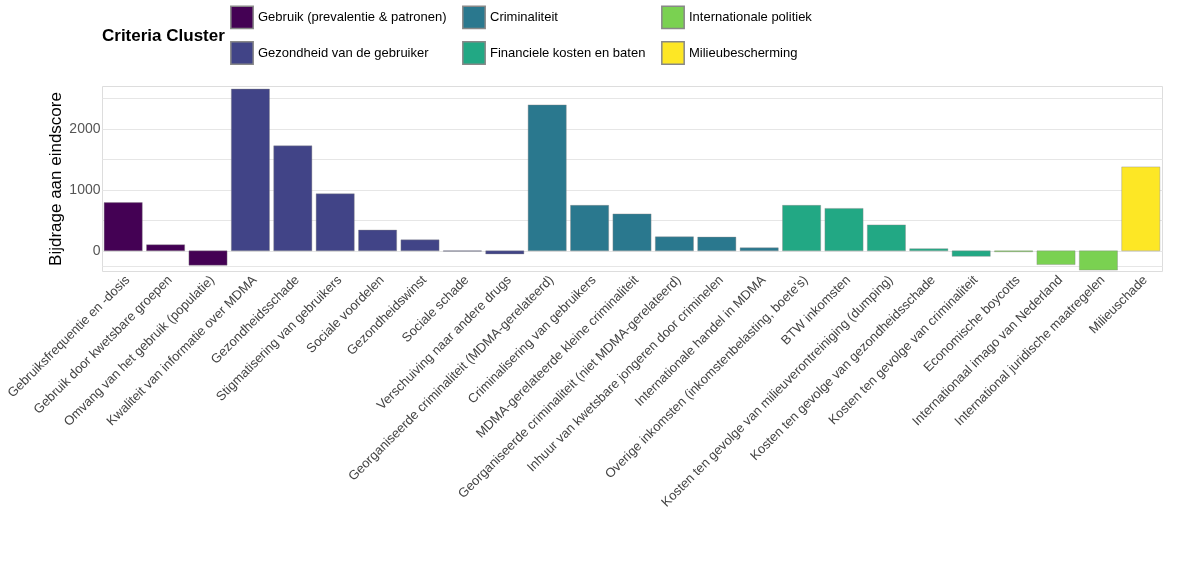 This screenshot has width=1202, height=578. What do you see at coordinates (743, 52) in the screenshot?
I see `legend-label: Milieubescherming` at bounding box center [743, 52].